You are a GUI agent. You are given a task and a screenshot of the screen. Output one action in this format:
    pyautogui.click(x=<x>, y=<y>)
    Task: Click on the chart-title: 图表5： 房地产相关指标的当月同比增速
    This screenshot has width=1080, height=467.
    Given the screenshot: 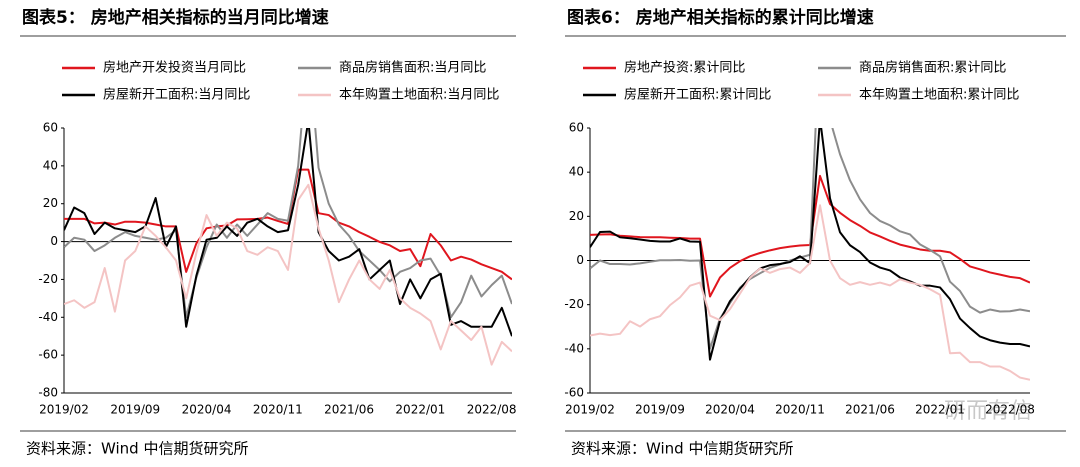 What is the action you would take?
    pyautogui.click(x=175, y=17)
    